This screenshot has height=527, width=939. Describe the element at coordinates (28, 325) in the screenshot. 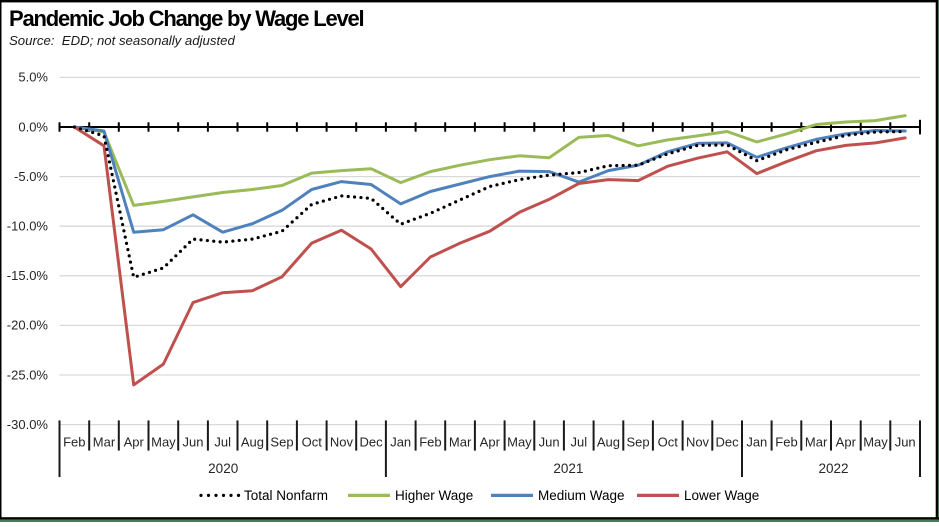

I see `svg-text: -20.0%` at that location.